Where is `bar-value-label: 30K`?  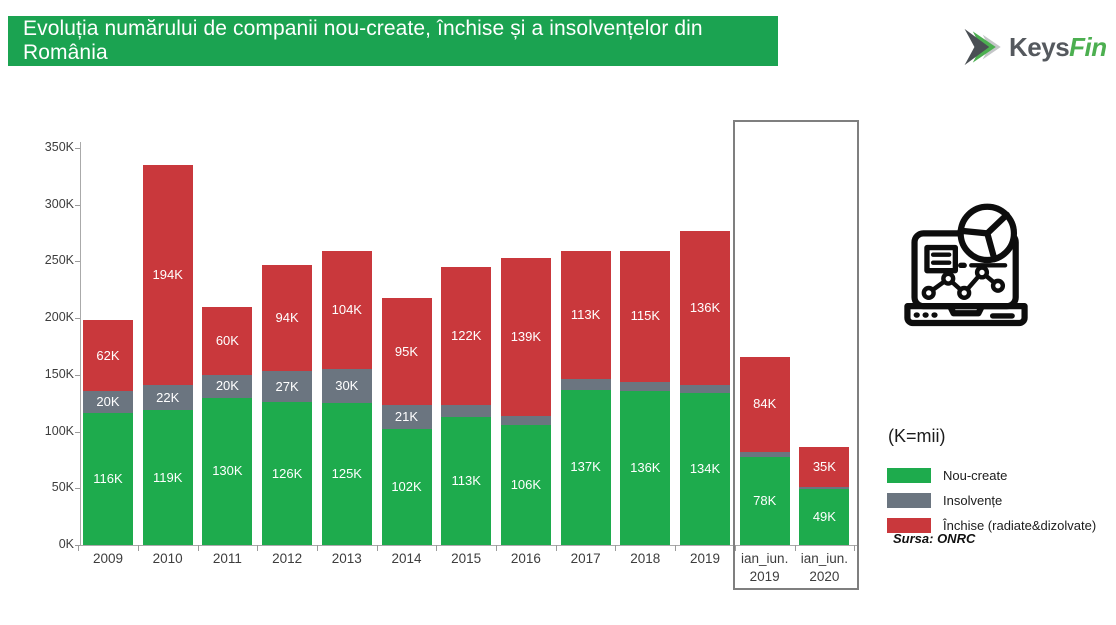 bar-value-label: 30K is located at coordinates (347, 386).